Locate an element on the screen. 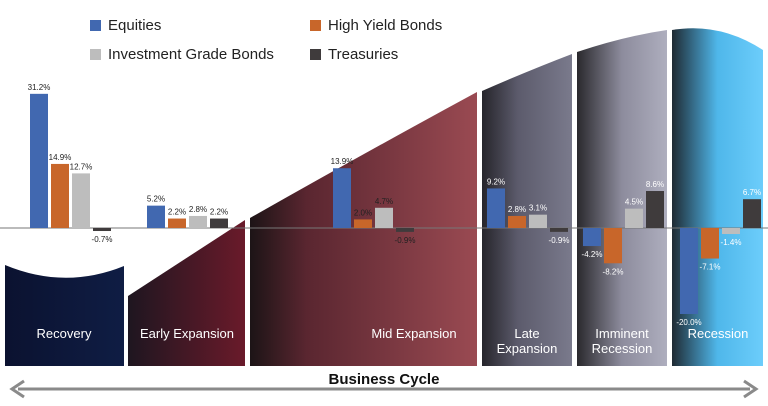 This screenshot has width=768, height=406. business-cycle-arrow is located at coordinates (384, 389).